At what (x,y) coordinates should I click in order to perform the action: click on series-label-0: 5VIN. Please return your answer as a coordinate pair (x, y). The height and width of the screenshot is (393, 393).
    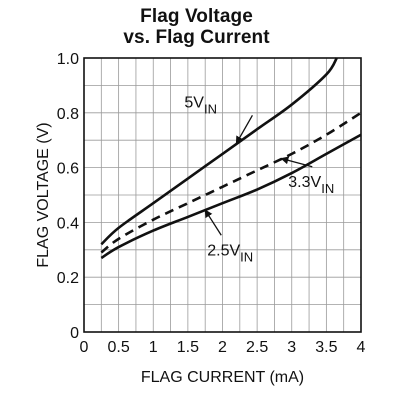
    Looking at the image, I should click on (200, 105).